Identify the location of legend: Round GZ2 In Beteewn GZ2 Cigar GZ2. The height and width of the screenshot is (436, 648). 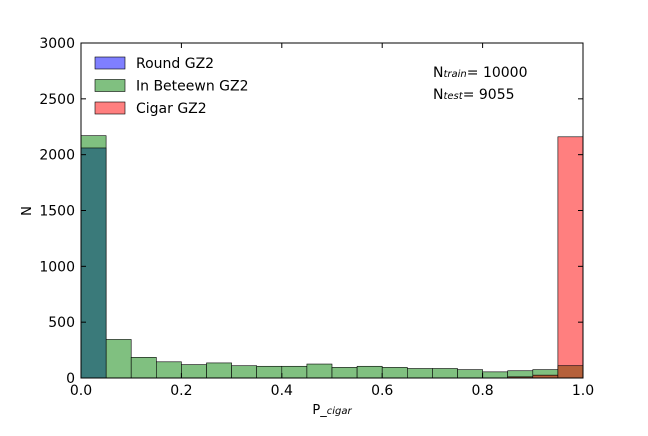
(171, 86).